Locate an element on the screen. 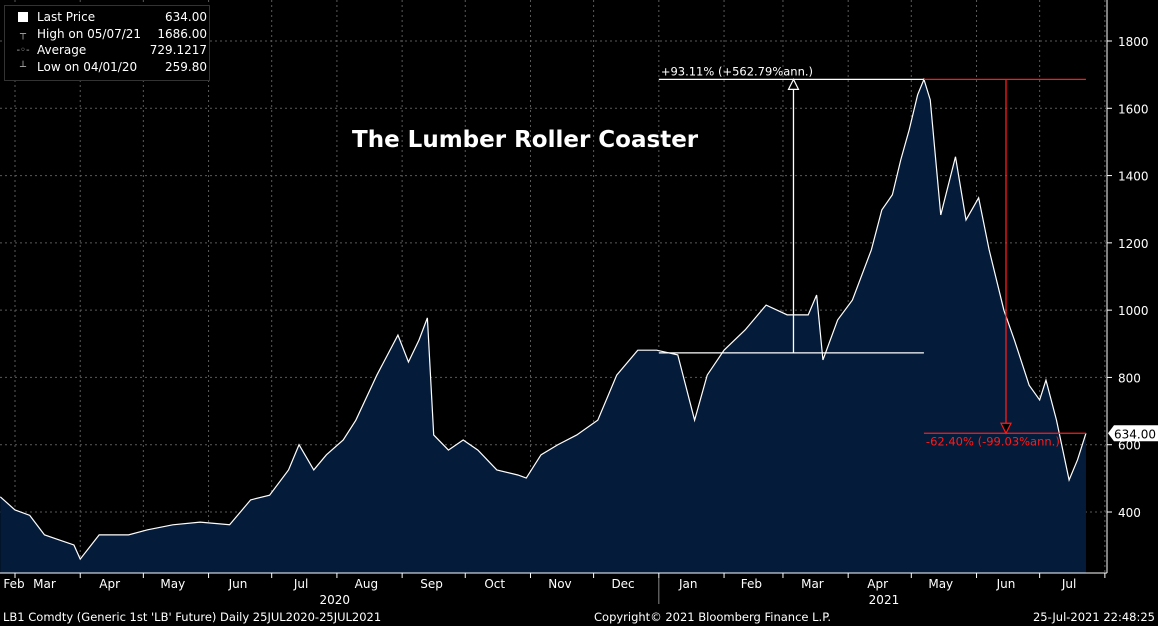 This screenshot has height=626, width=1158. x-tick-label: Aug is located at coordinates (366, 584).